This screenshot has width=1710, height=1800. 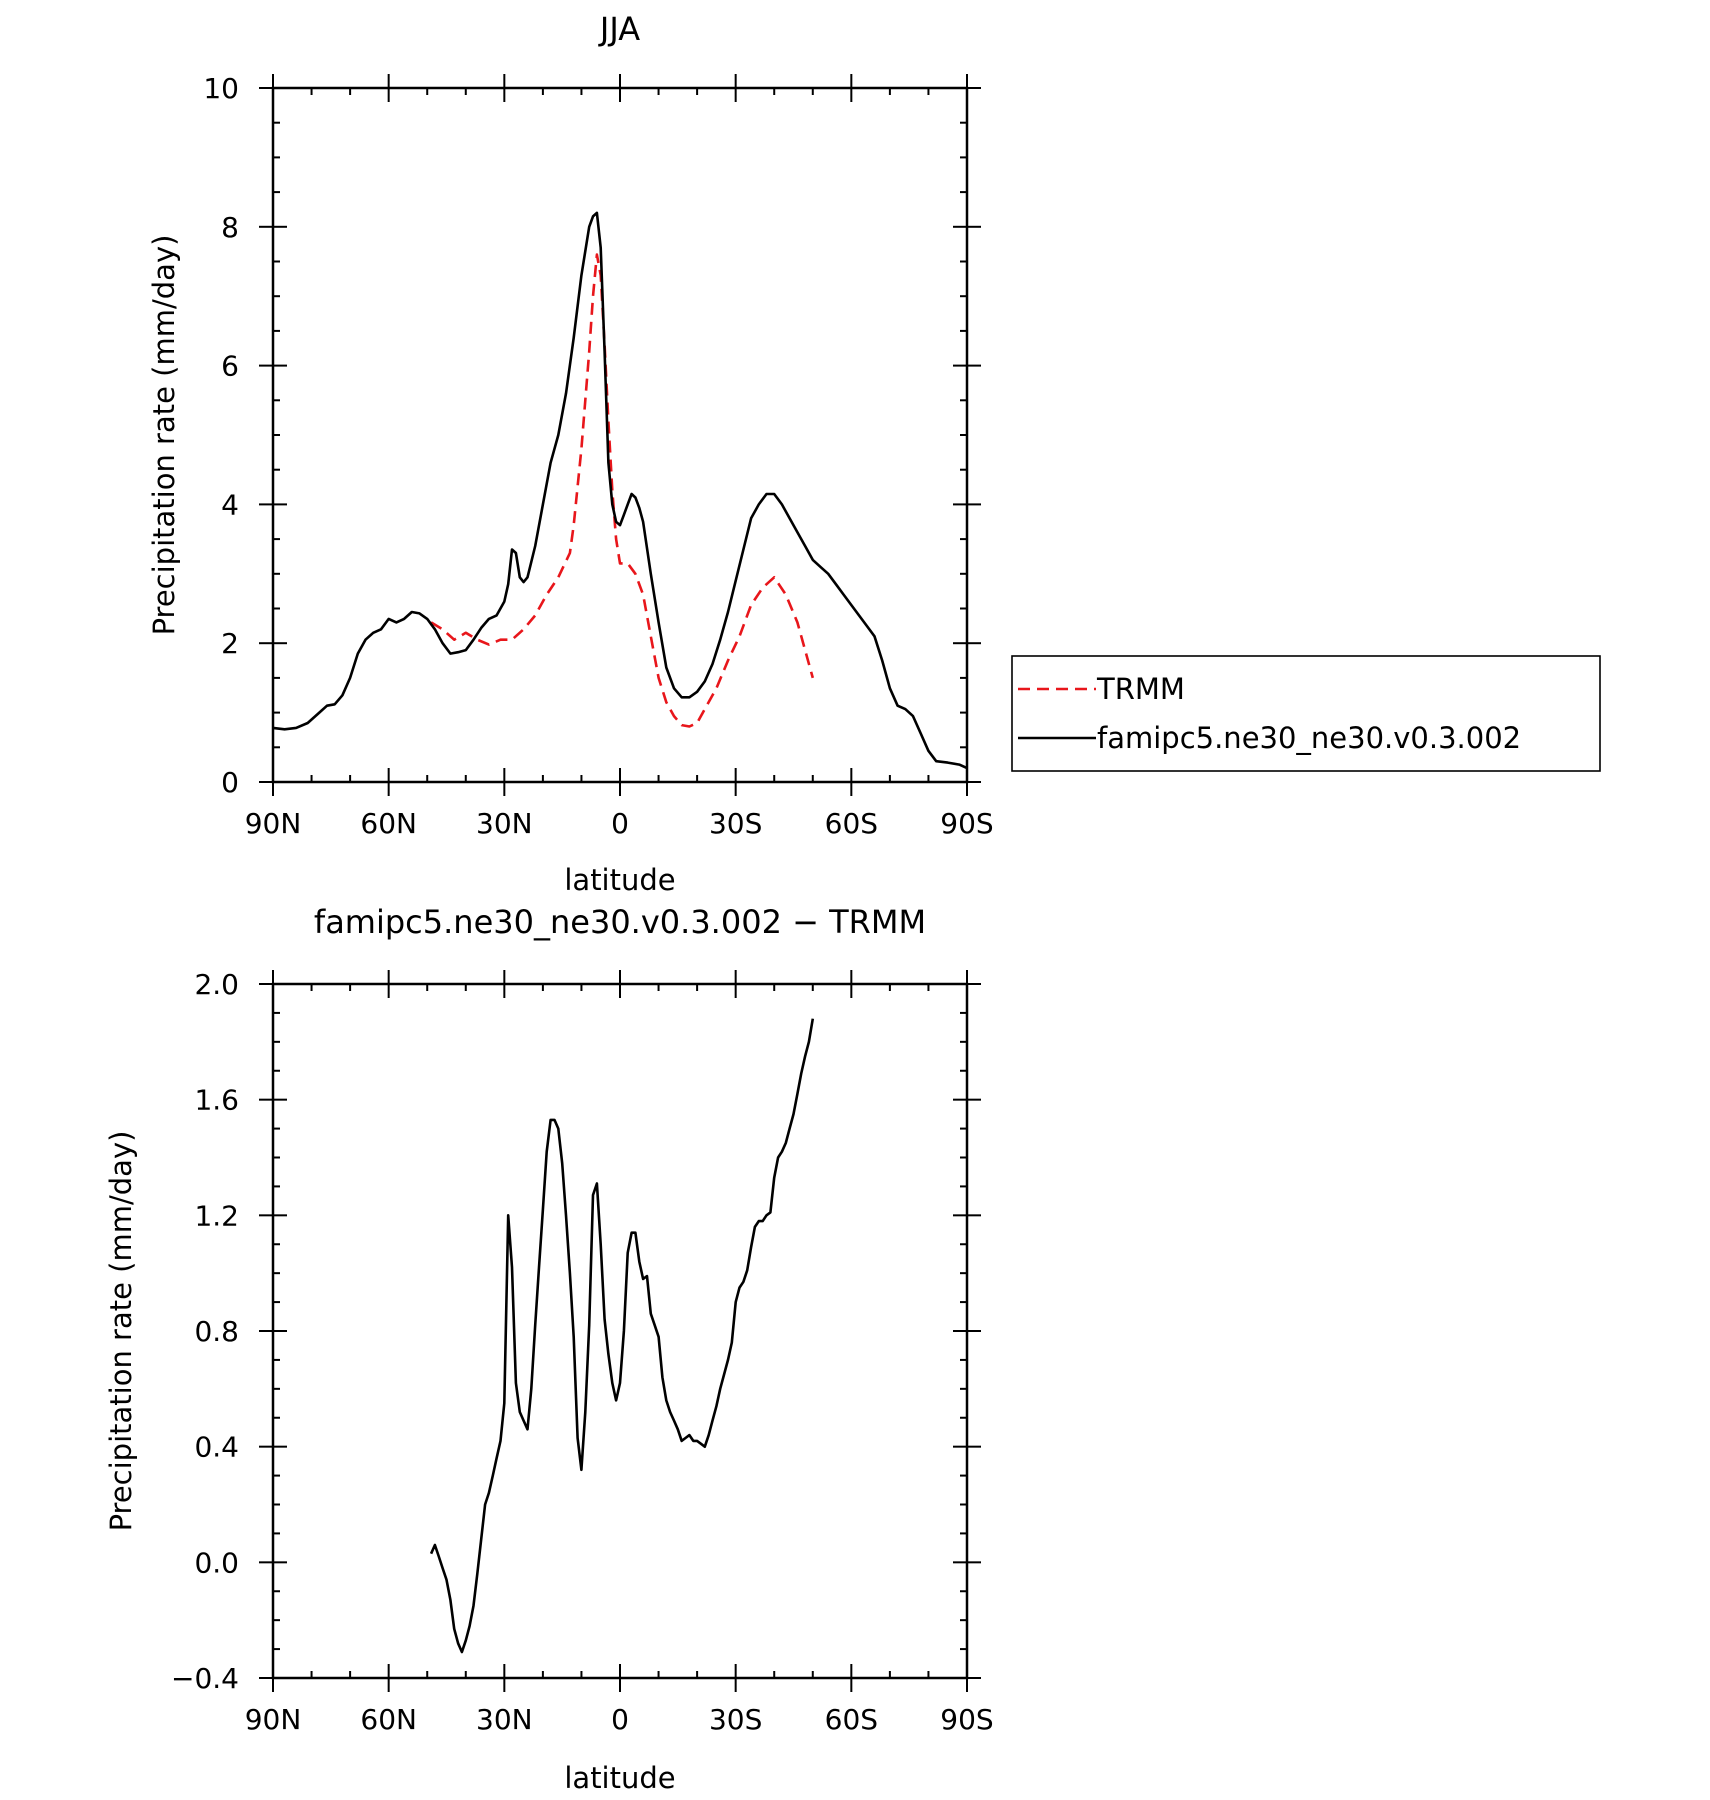 I want to click on bottom-x-tick-label: 60N, so click(x=388, y=1719).